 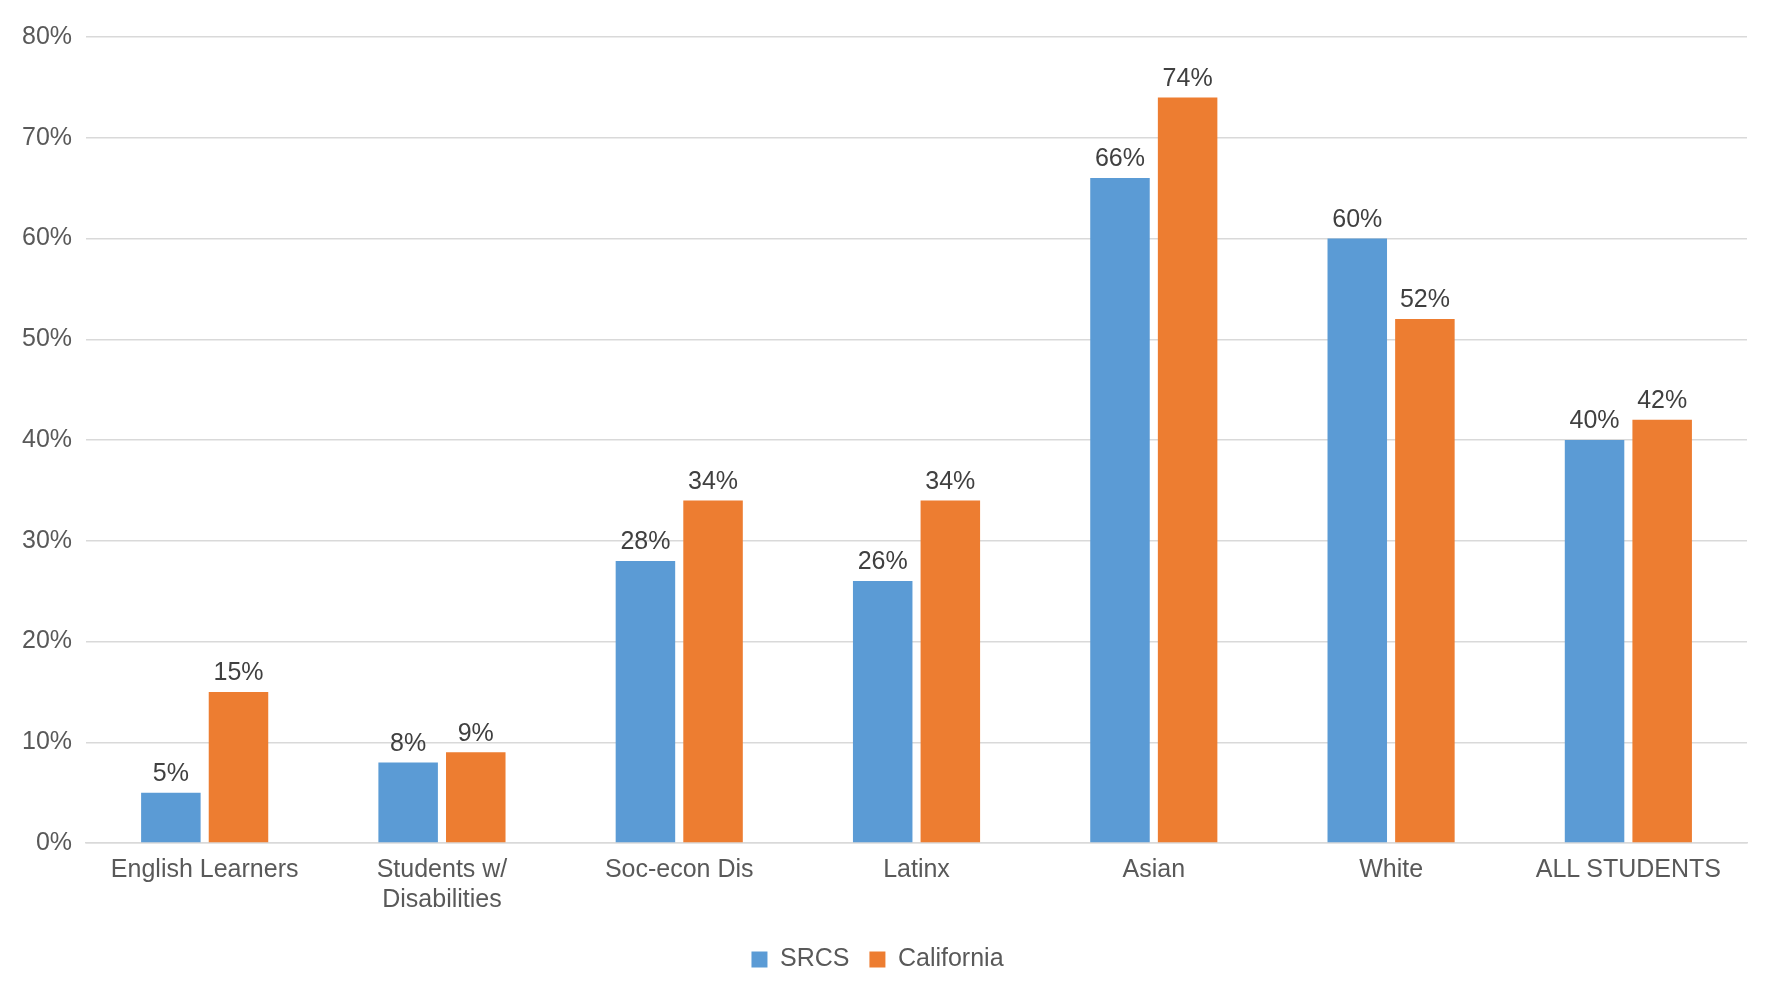 What do you see at coordinates (1357, 217) in the screenshot?
I see `data-label: 60%` at bounding box center [1357, 217].